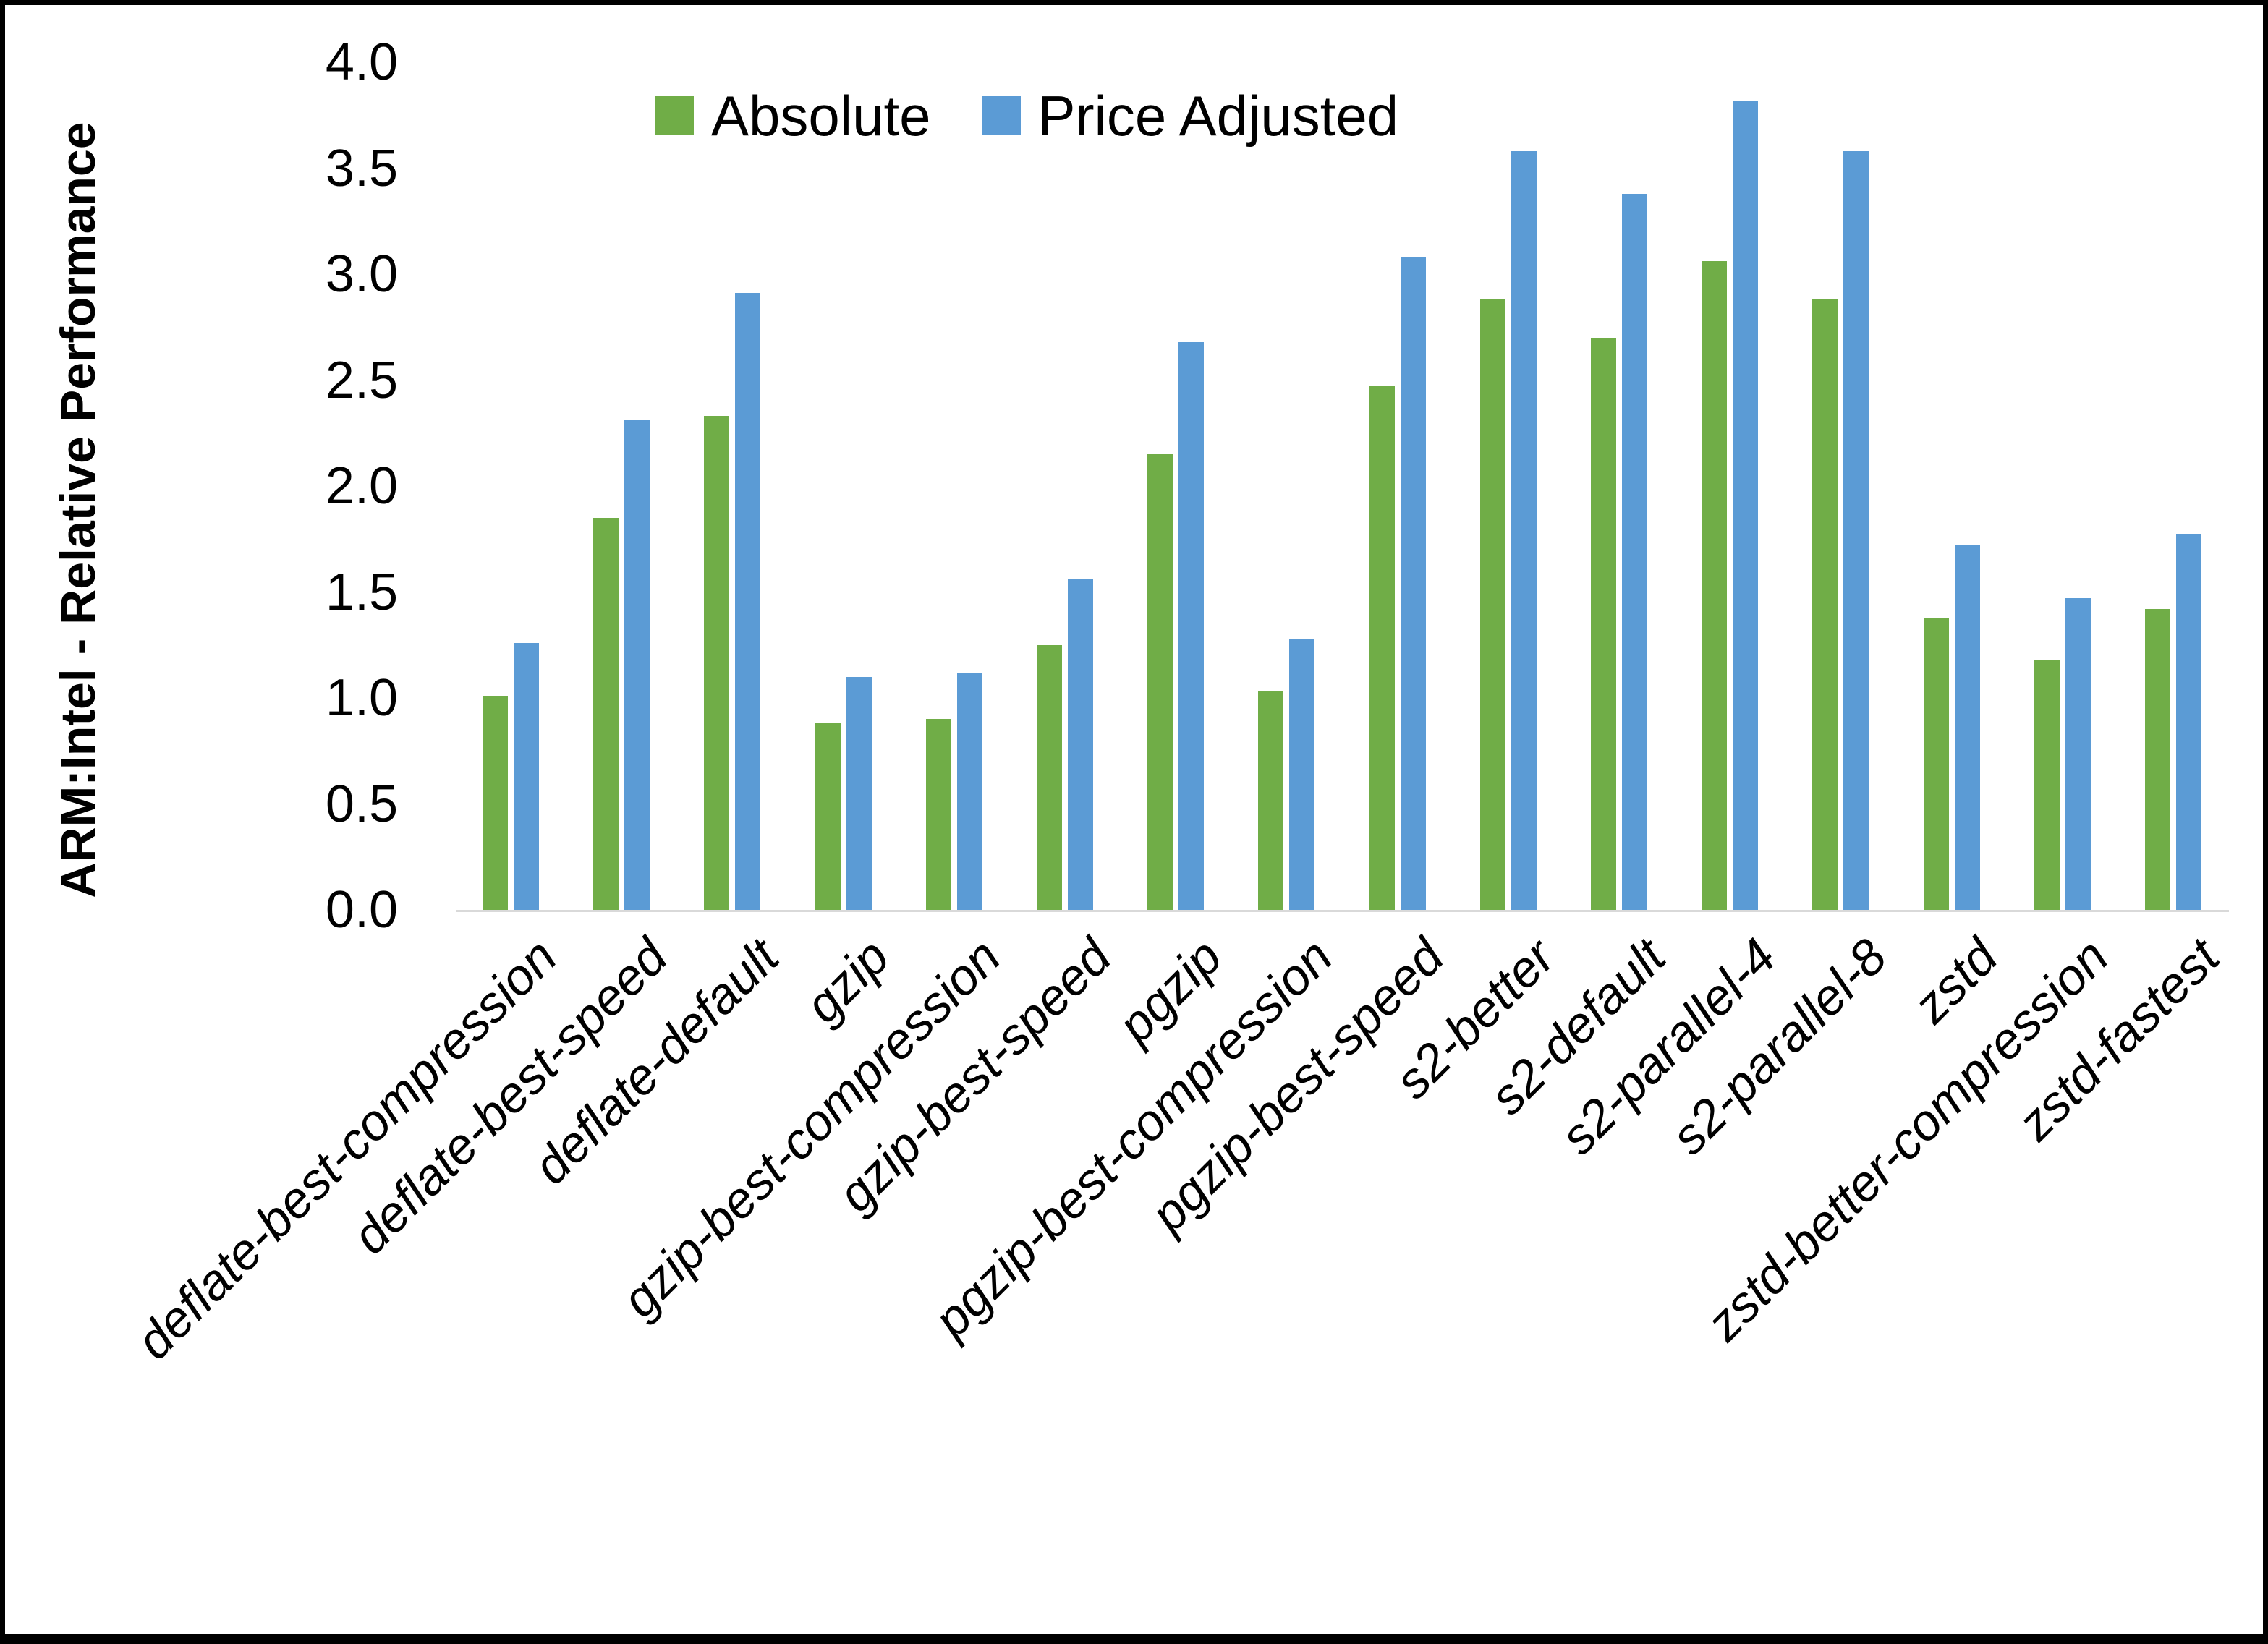 Image resolution: width=2268 pixels, height=1644 pixels. Describe the element at coordinates (1001, 115) in the screenshot. I see `legend-swatch-price-adjusted` at that location.